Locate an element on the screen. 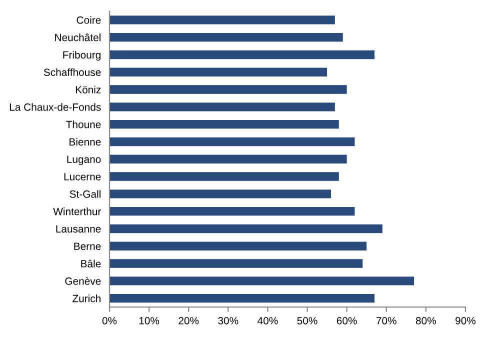 Image resolution: width=491 pixels, height=340 pixels. y-tick-label: Berne is located at coordinates (87, 246).